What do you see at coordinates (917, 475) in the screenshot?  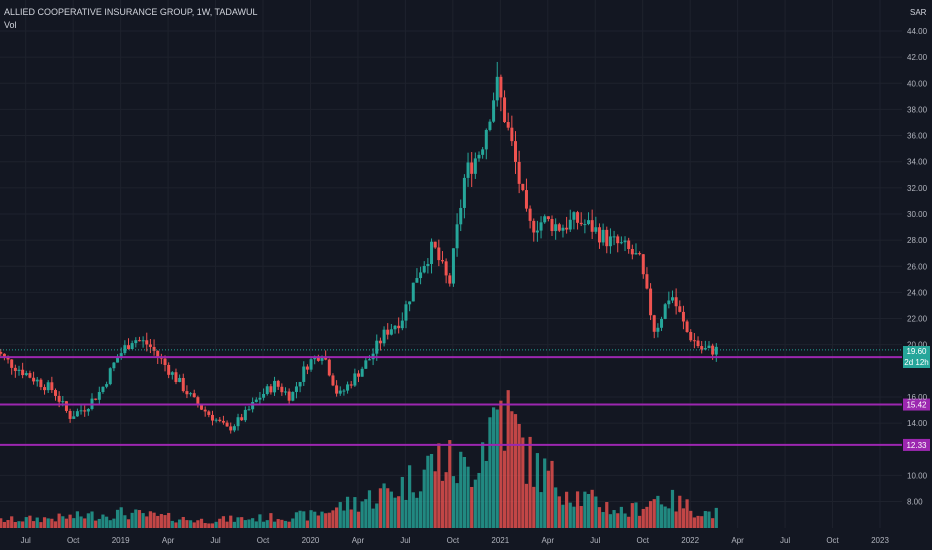 I see `y-axis-label: 10.00` at bounding box center [917, 475].